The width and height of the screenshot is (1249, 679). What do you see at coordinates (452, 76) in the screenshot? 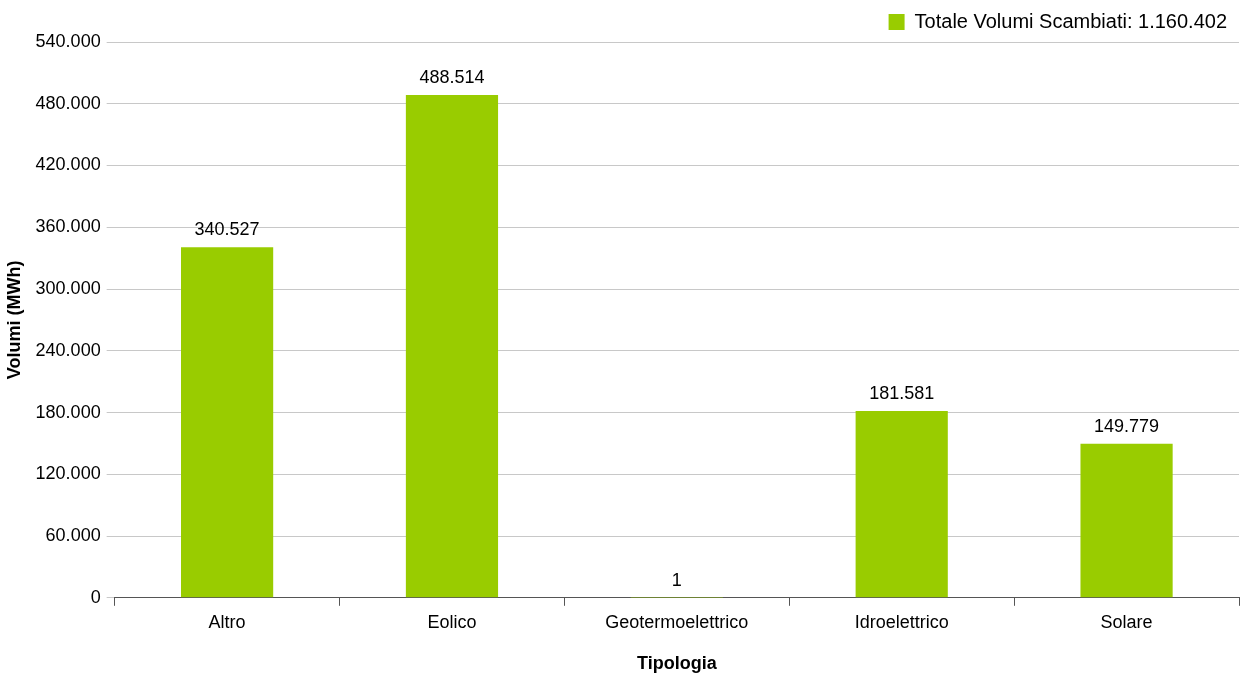
I see `data-label: 488.514` at bounding box center [452, 76].